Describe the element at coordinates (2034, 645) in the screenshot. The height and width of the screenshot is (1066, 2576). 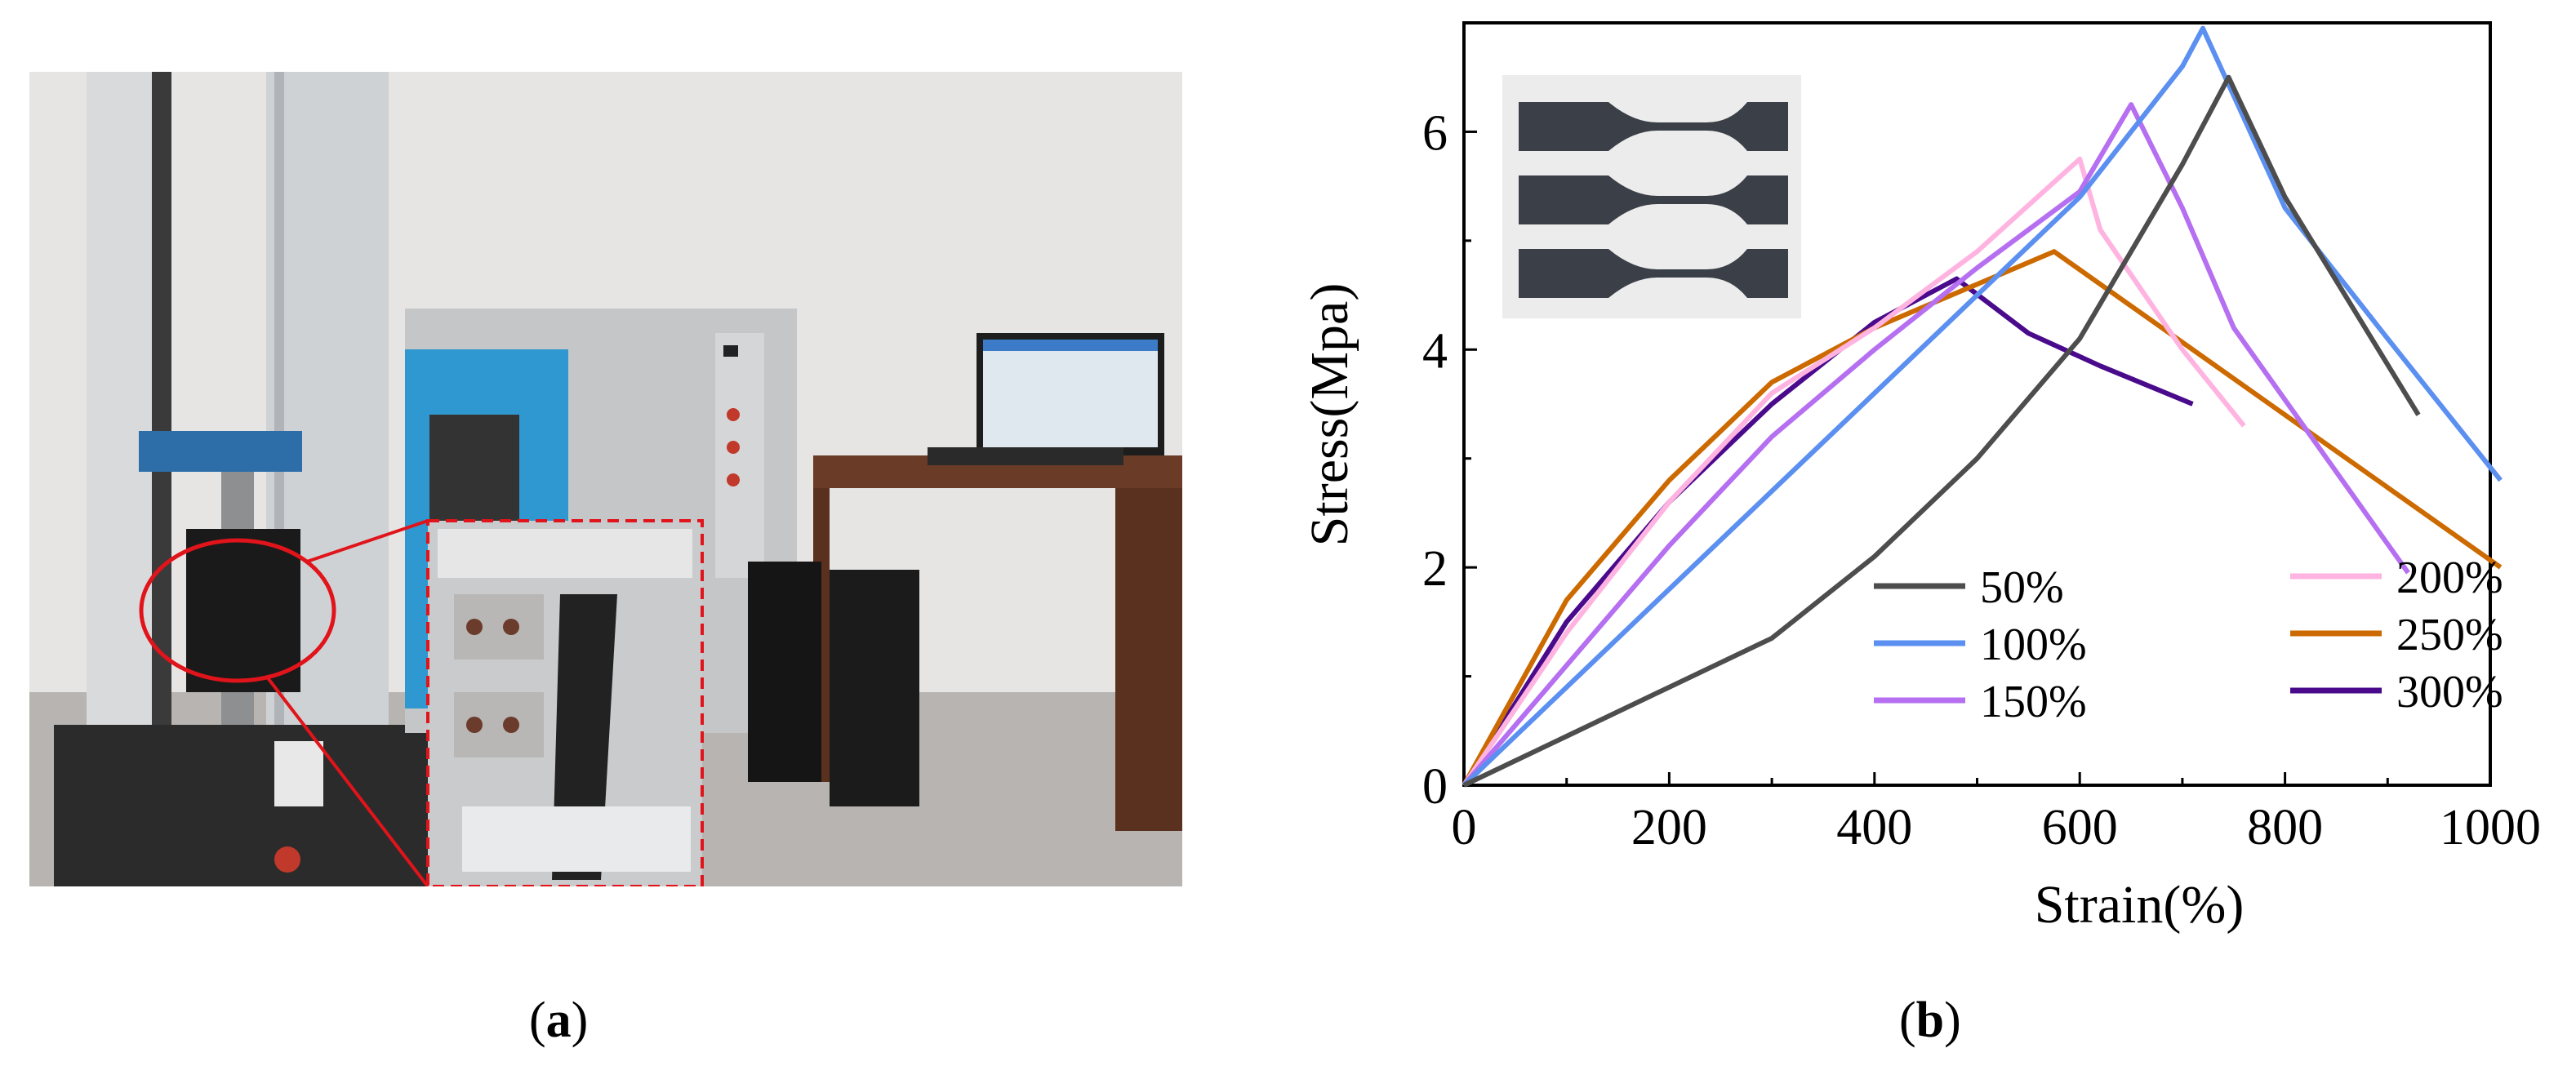
I see `legend-label-100%: 100%` at that location.